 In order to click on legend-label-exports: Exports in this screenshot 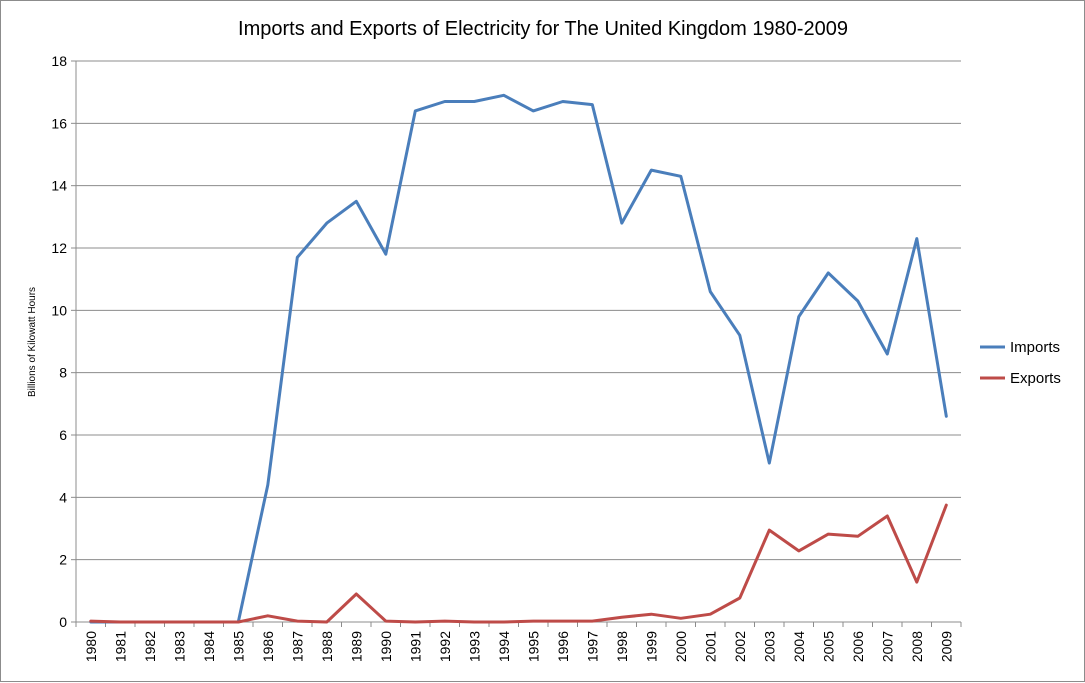, I will do `click(1035, 378)`.